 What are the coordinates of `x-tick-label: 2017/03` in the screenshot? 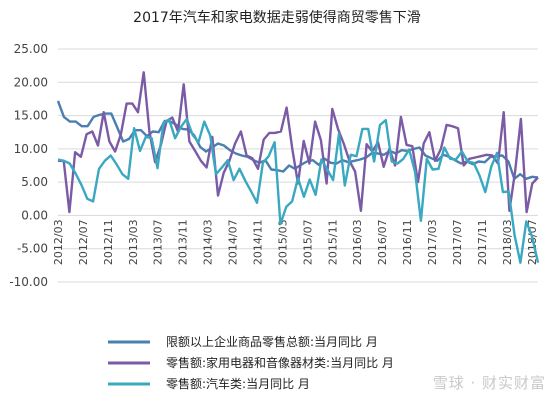 It's located at (432, 242).